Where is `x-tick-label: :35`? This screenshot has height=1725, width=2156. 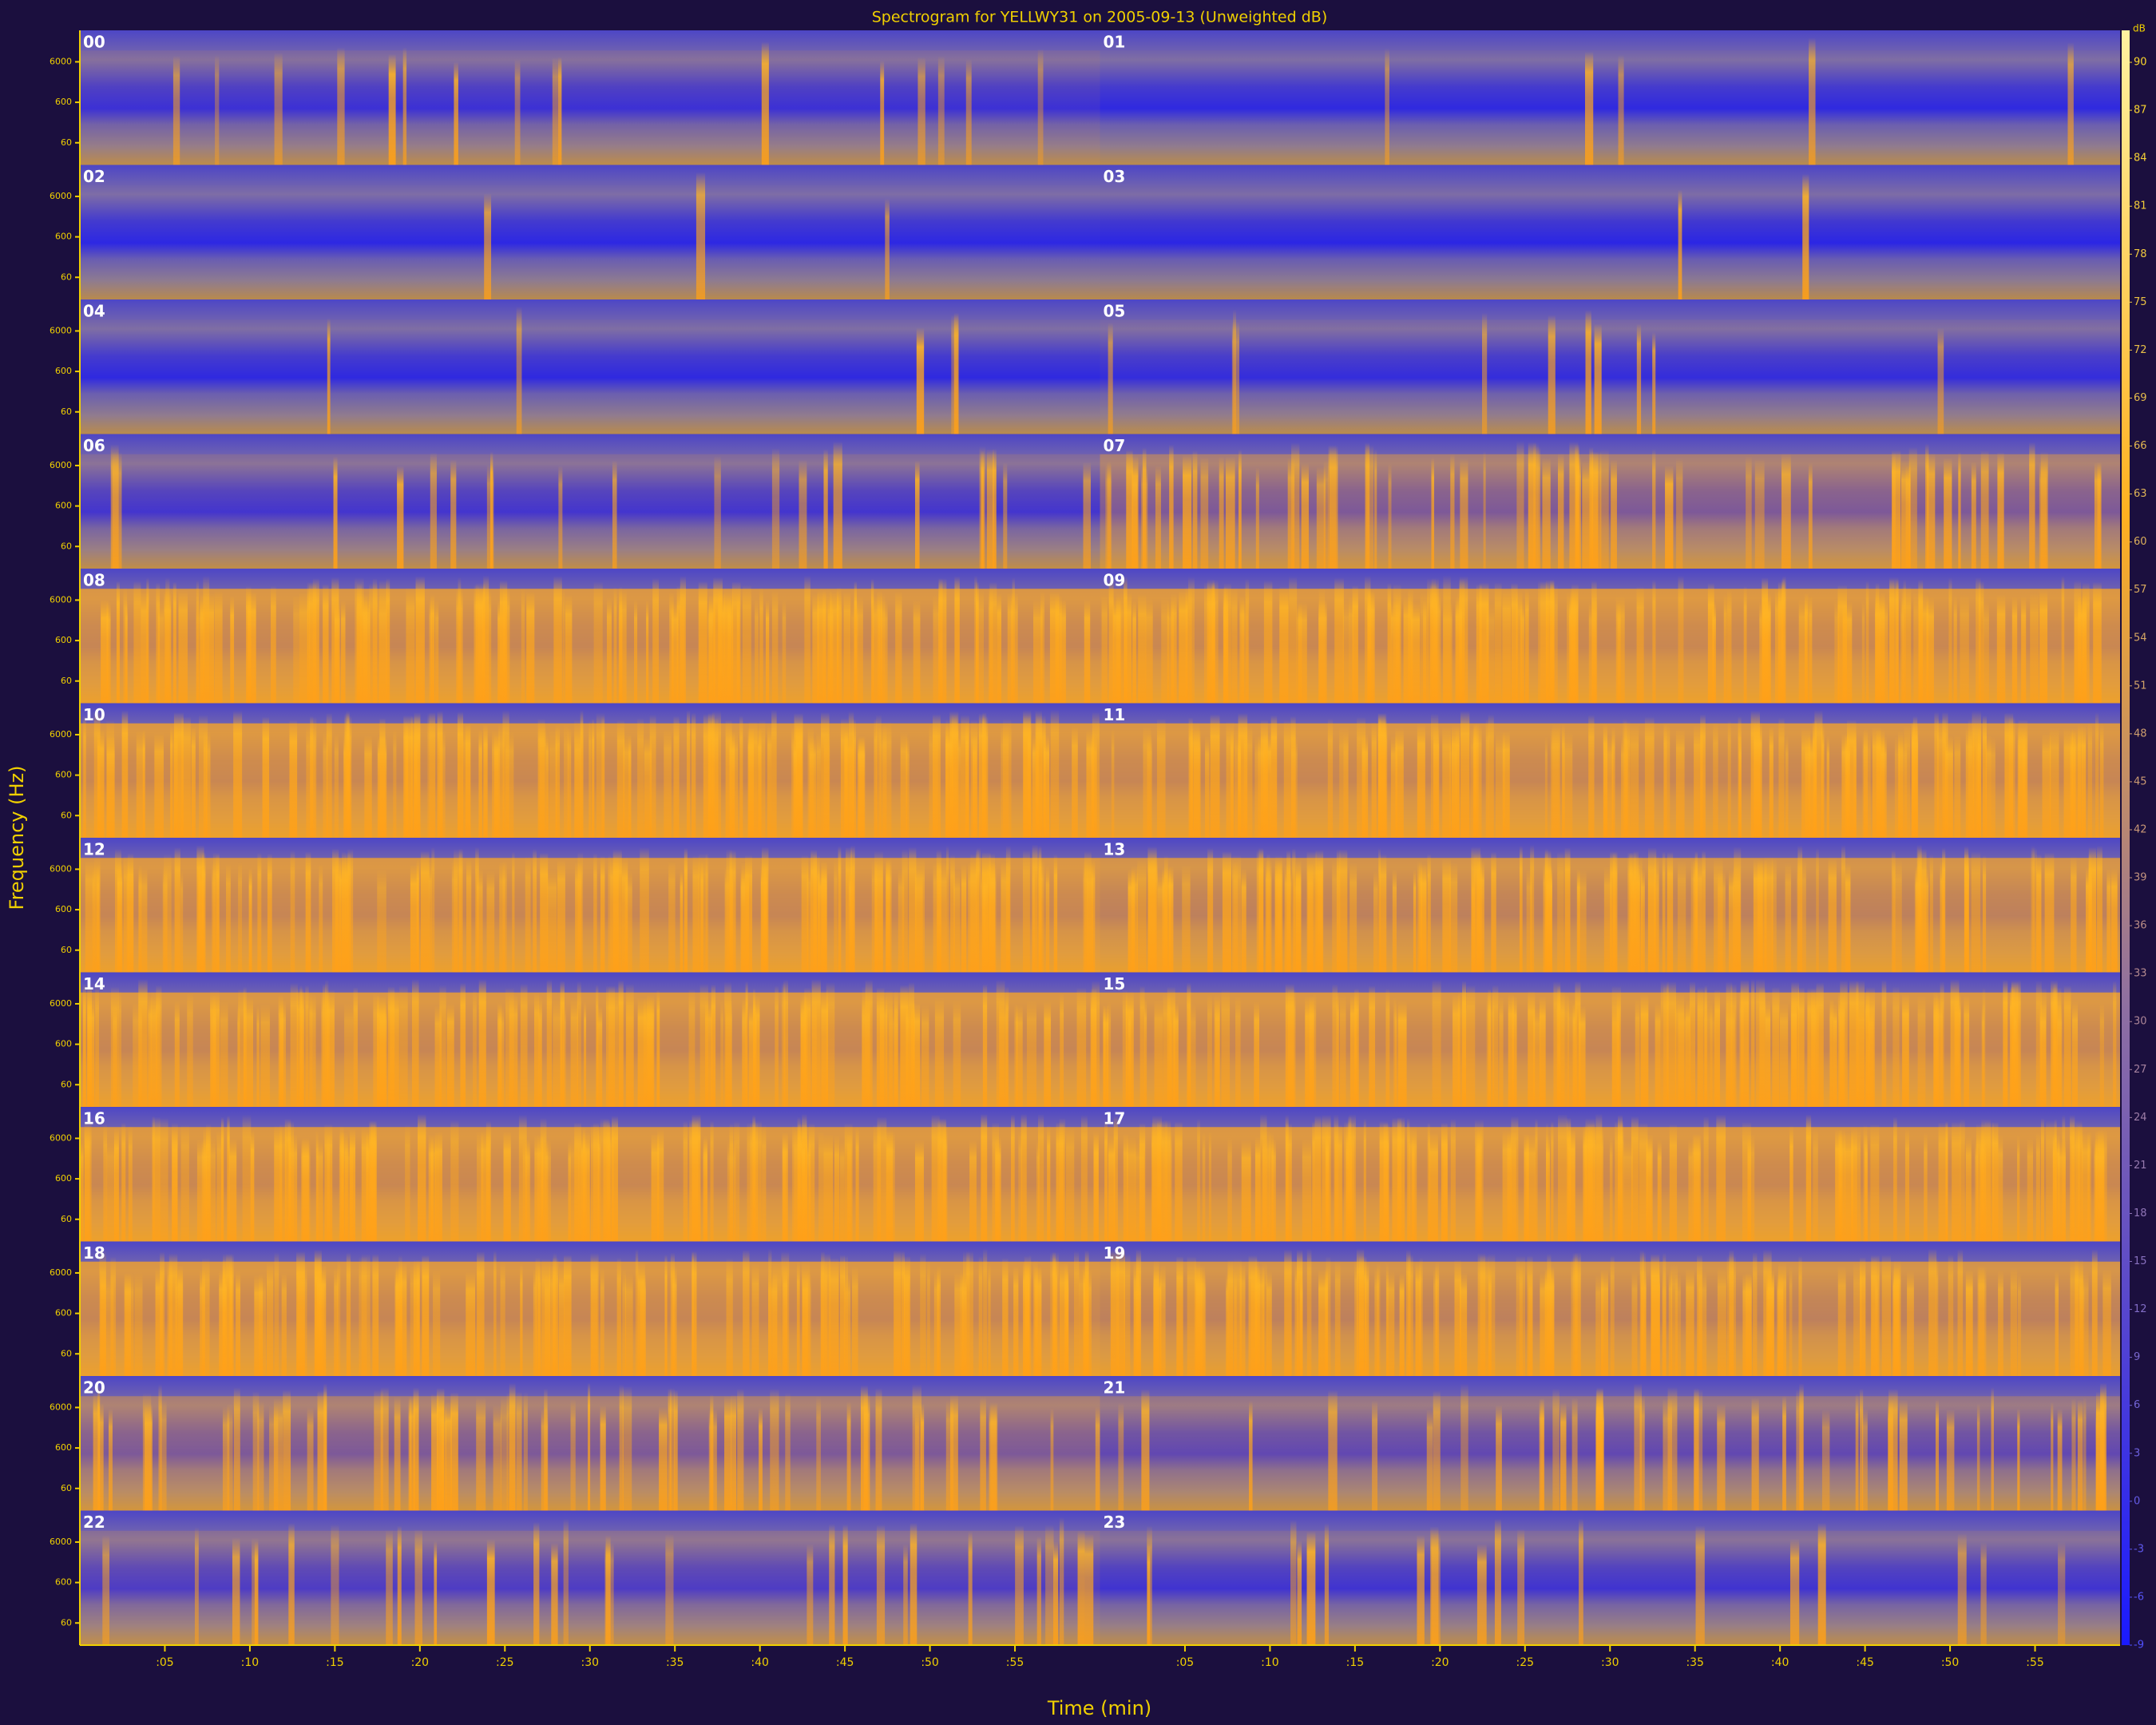 x-tick-label: :35 is located at coordinates (1695, 1663).